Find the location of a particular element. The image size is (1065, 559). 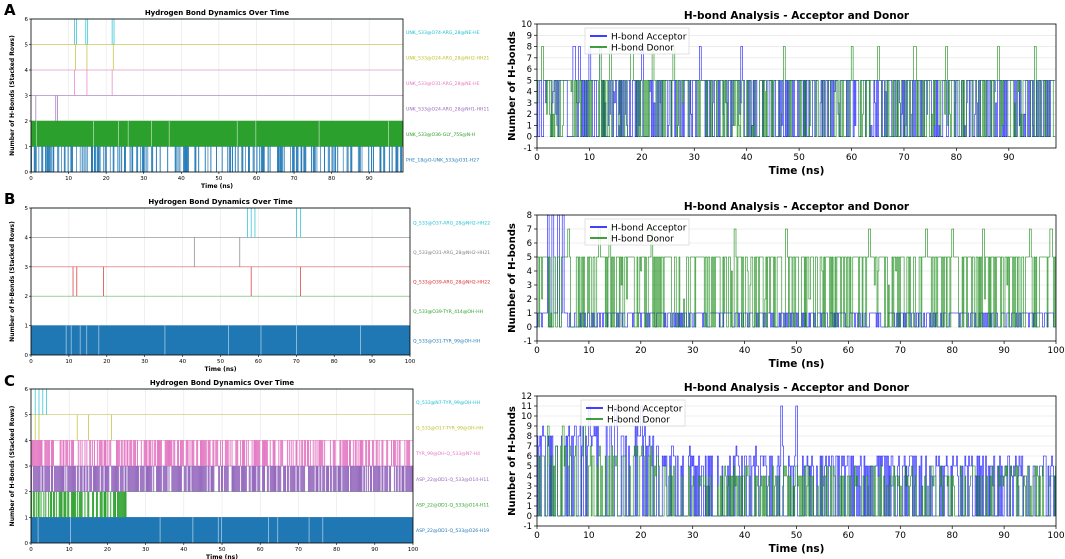

x-tick-label: 100 is located at coordinates (1055, 536).